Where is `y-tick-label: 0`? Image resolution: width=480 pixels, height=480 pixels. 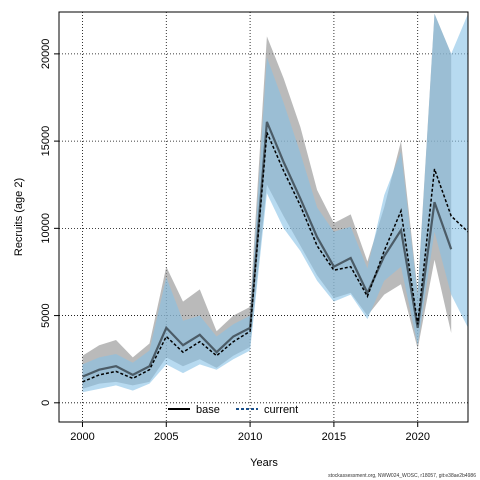
y-tick-label: 0 is located at coordinates (46, 403).